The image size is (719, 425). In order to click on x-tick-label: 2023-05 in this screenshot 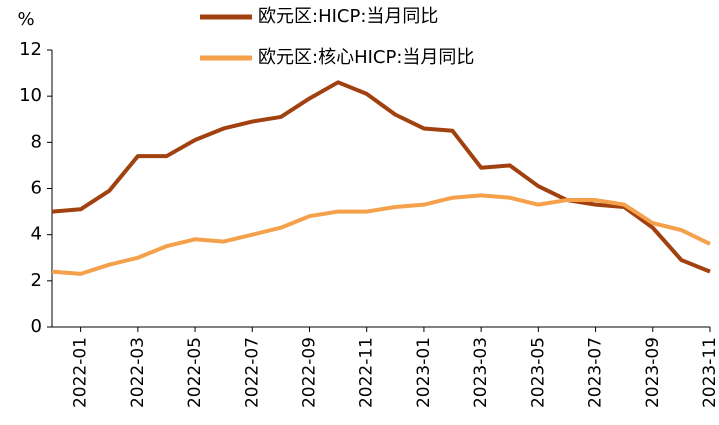, I will do `click(538, 372)`.